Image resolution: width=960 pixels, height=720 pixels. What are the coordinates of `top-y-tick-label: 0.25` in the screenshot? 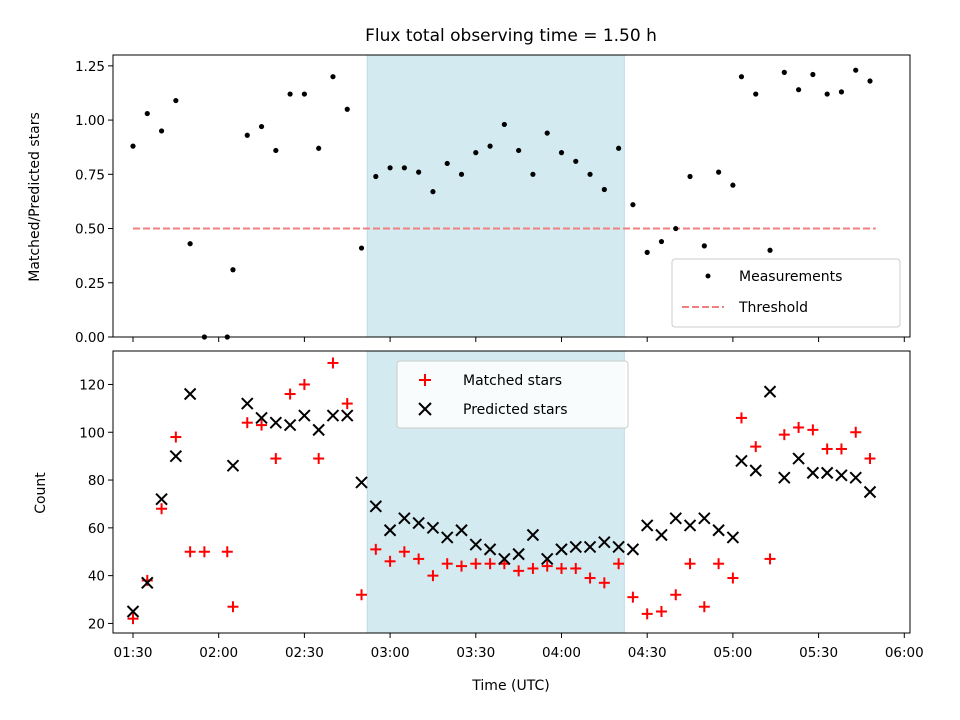 It's located at (90, 284).